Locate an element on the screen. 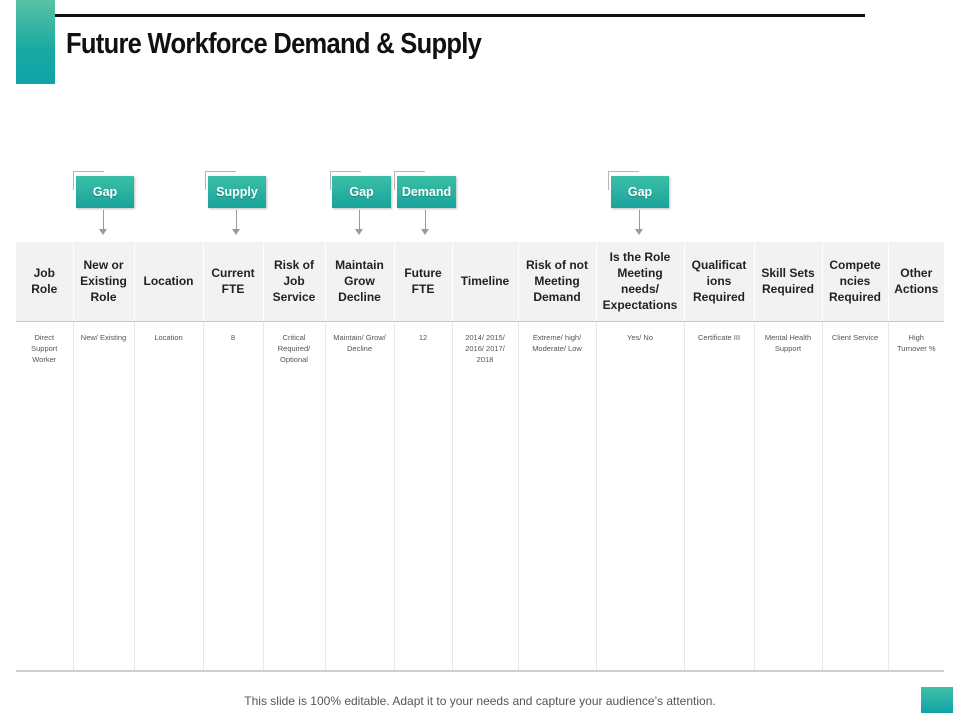 This screenshot has width=960, height=720. gap-tag-1-arrow-icon is located at coordinates (103, 222).